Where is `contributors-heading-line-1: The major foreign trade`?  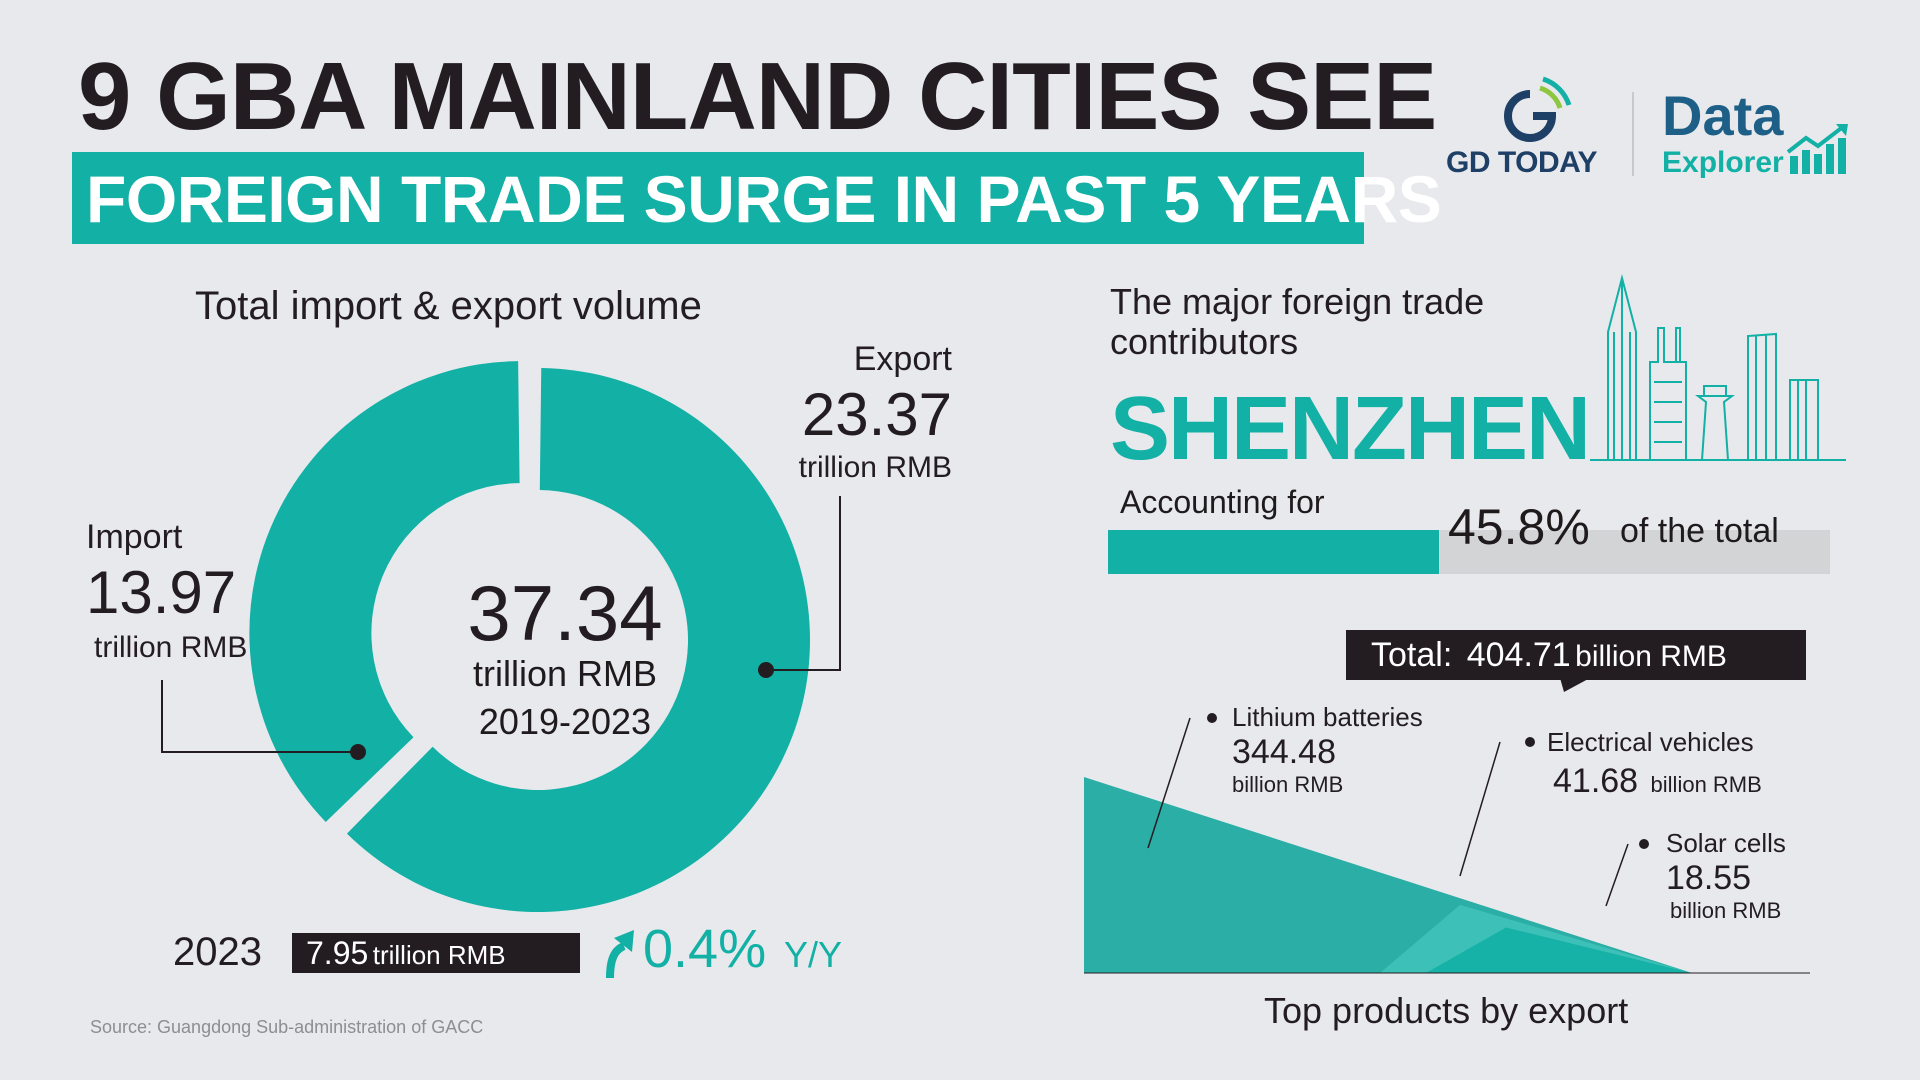
contributors-heading-line-1: The major foreign trade is located at coordinates (1297, 301).